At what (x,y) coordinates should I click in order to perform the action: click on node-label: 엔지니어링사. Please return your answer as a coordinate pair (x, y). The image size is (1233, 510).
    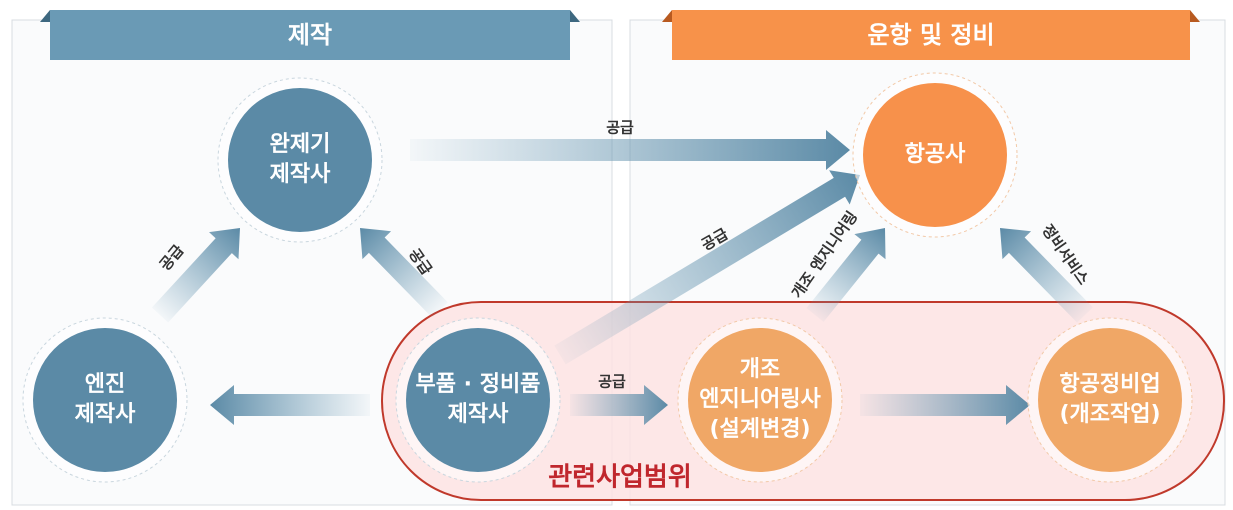
    Looking at the image, I should click on (760, 399).